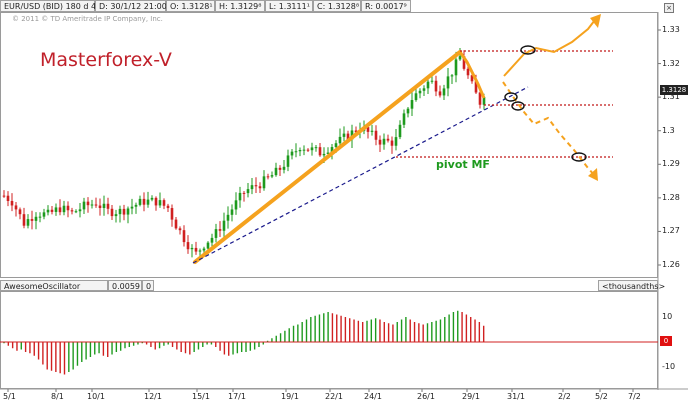 This screenshot has height=406, width=688. What do you see at coordinates (373, 396) in the screenshot?
I see `time-axis-tick-label: 24/1` at bounding box center [373, 396].